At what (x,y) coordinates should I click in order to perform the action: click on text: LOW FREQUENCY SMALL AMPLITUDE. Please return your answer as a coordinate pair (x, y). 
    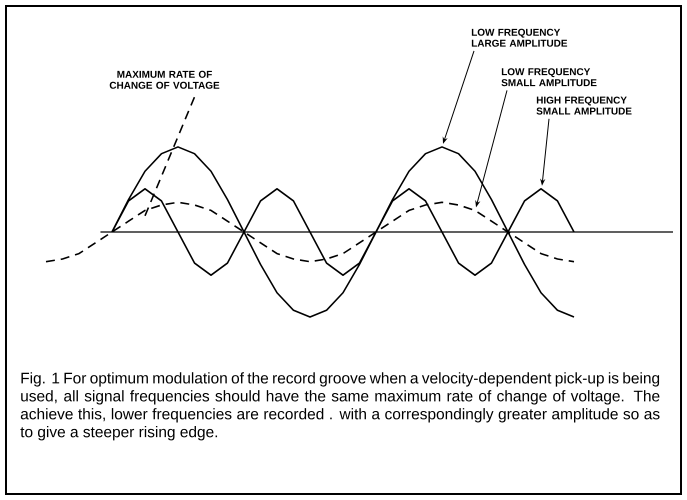
    Looking at the image, I should click on (549, 77).